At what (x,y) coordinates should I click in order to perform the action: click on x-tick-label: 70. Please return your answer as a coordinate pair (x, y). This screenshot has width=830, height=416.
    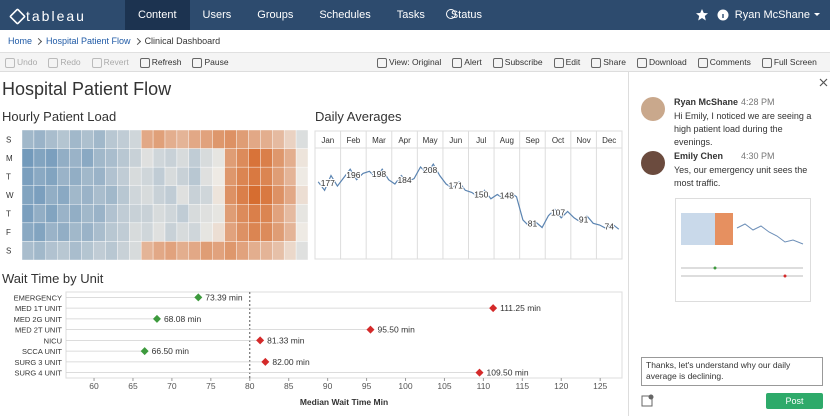
    Looking at the image, I should click on (172, 386).